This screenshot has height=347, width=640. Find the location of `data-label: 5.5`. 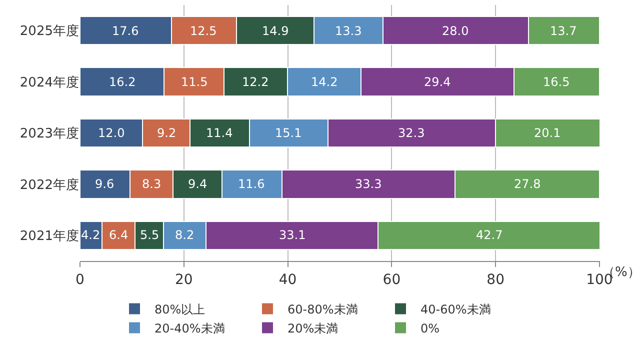

data-label: 5.5 is located at coordinates (150, 235).